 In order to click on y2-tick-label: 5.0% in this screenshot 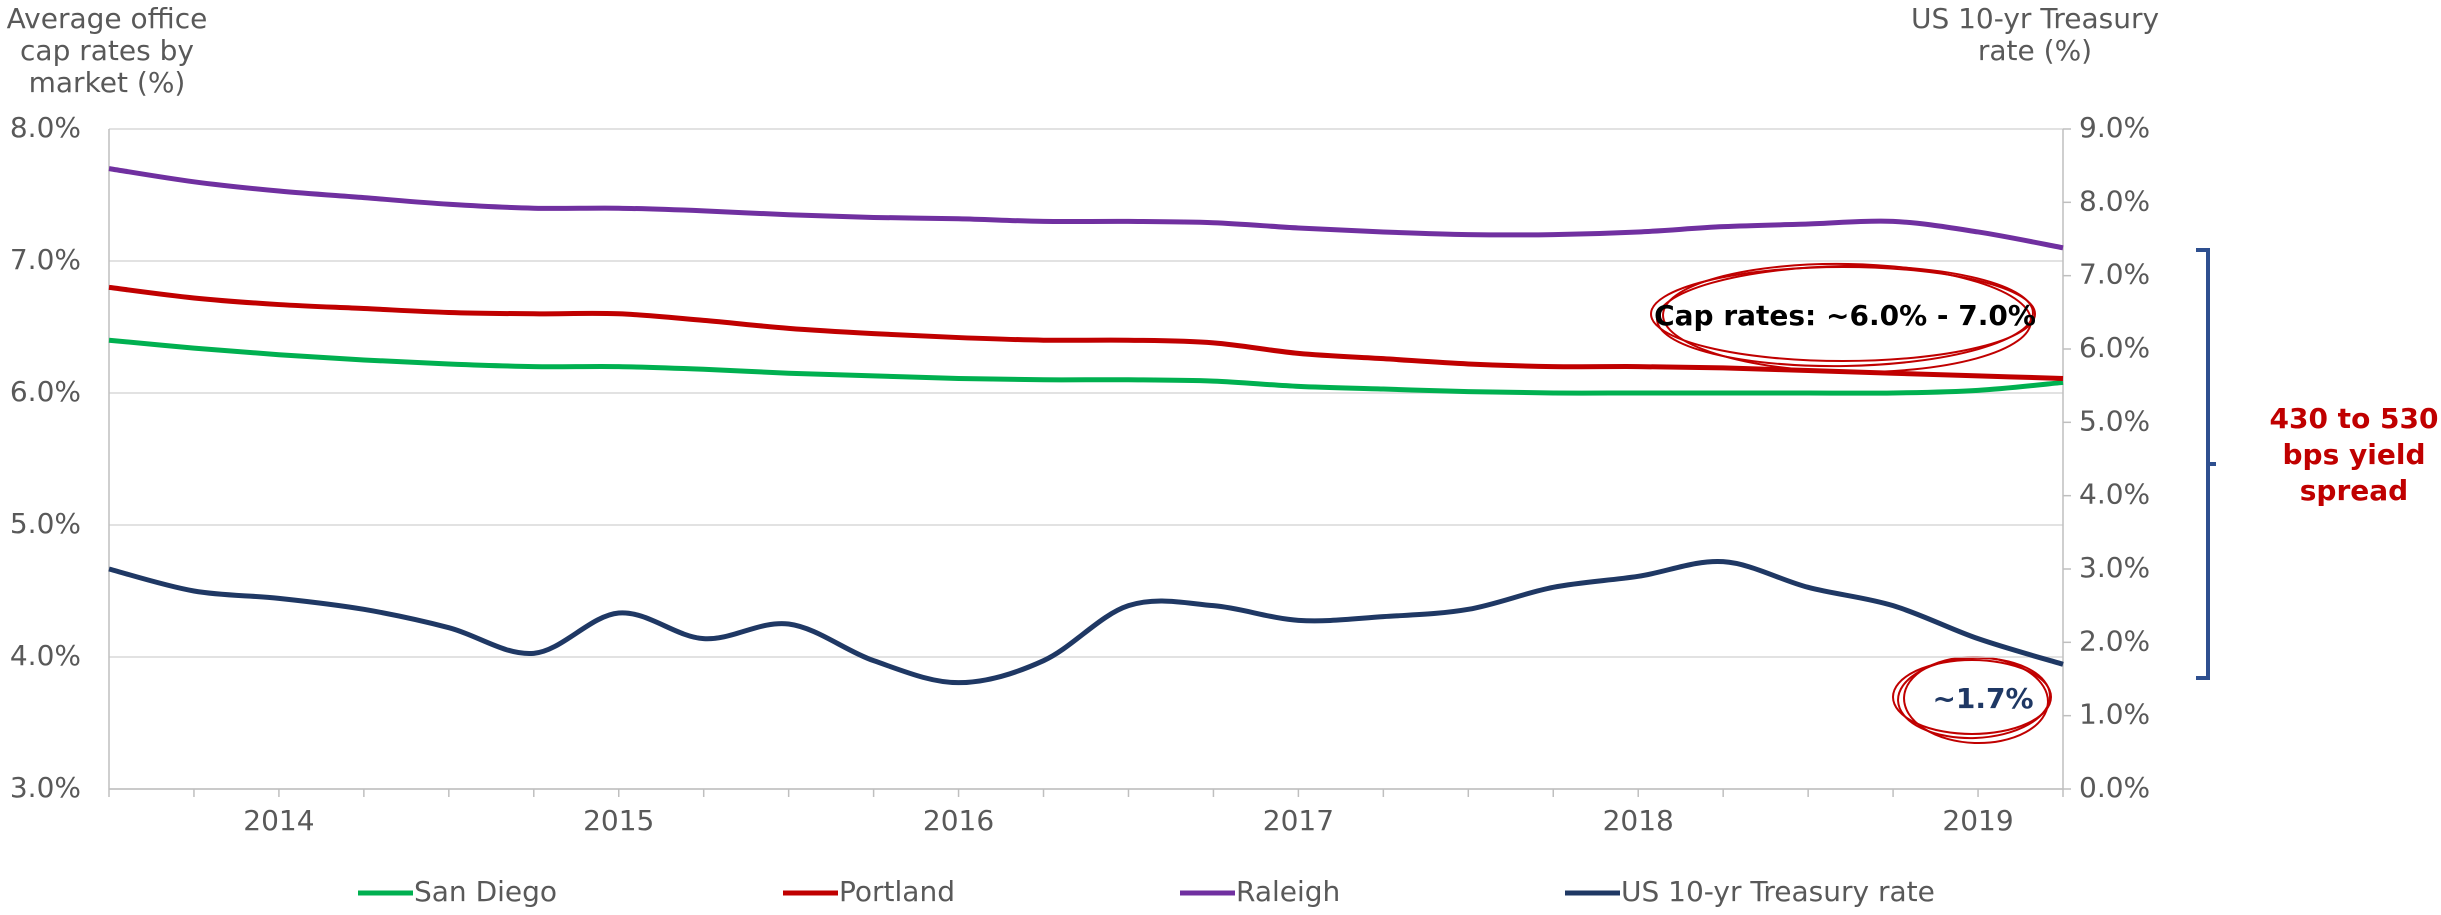, I will do `click(2114, 420)`.